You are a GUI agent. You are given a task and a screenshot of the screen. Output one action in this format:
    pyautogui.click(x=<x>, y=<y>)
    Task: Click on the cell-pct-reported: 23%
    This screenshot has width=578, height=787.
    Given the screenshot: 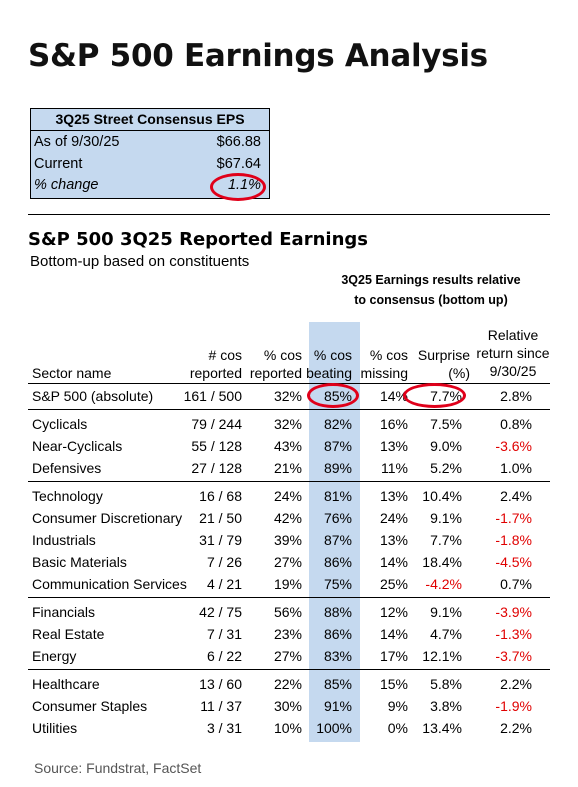 What is the action you would take?
    pyautogui.click(x=287, y=634)
    